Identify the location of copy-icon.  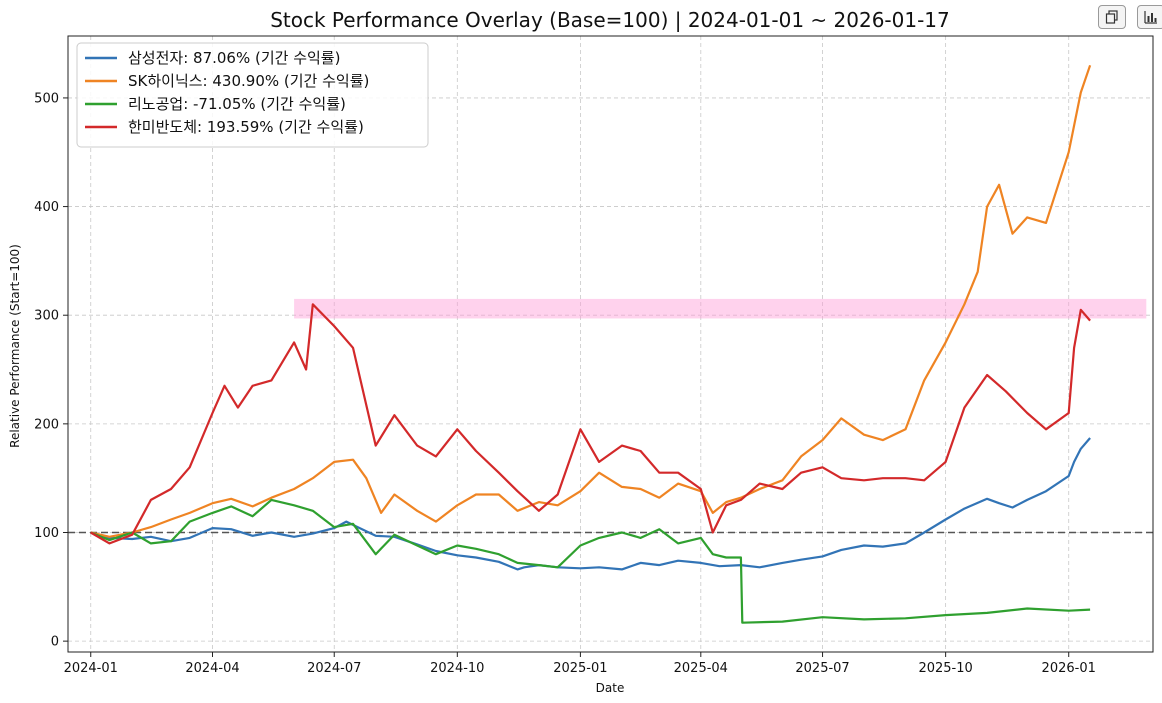
(1111, 17).